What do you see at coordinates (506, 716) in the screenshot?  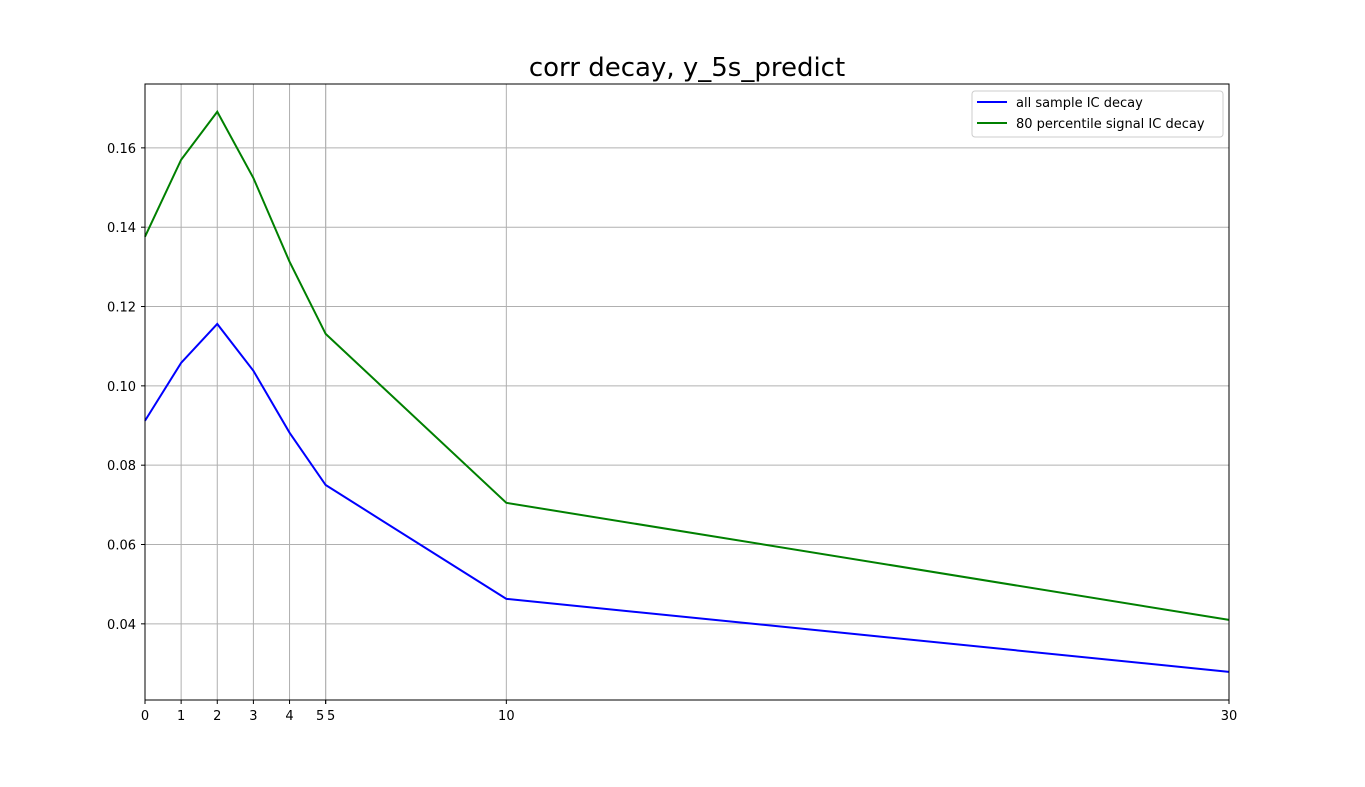 I see `x-tick-label: 10` at bounding box center [506, 716].